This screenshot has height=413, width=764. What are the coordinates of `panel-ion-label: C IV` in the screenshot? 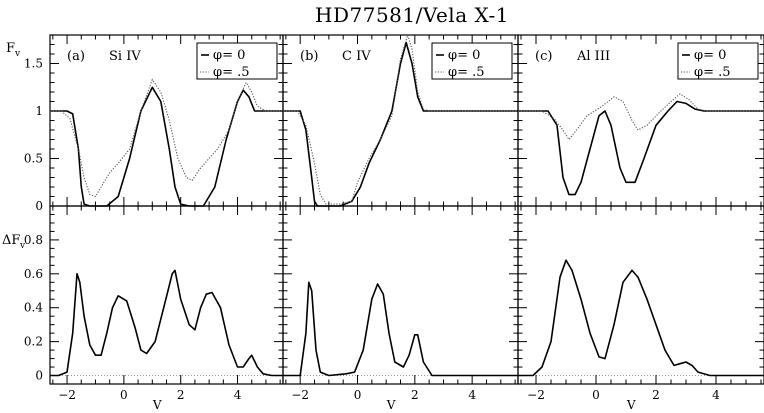 It's located at (356, 56).